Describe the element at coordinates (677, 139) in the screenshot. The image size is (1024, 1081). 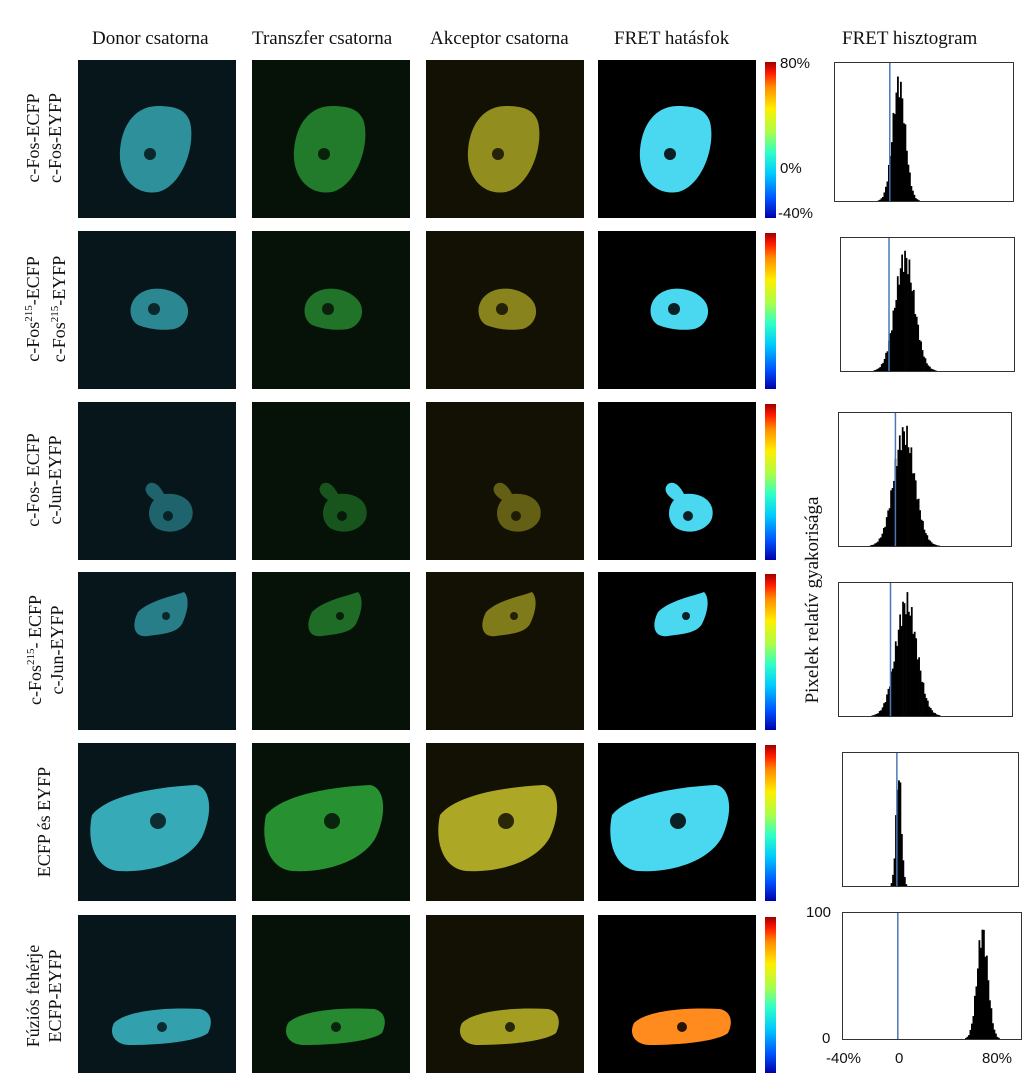
I see `image-row1-fret` at that location.